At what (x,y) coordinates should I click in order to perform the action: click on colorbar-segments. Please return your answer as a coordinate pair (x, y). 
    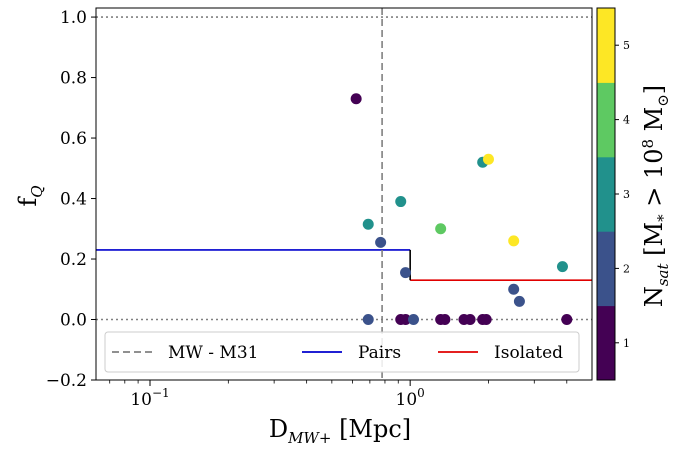
    Looking at the image, I should click on (606, 194).